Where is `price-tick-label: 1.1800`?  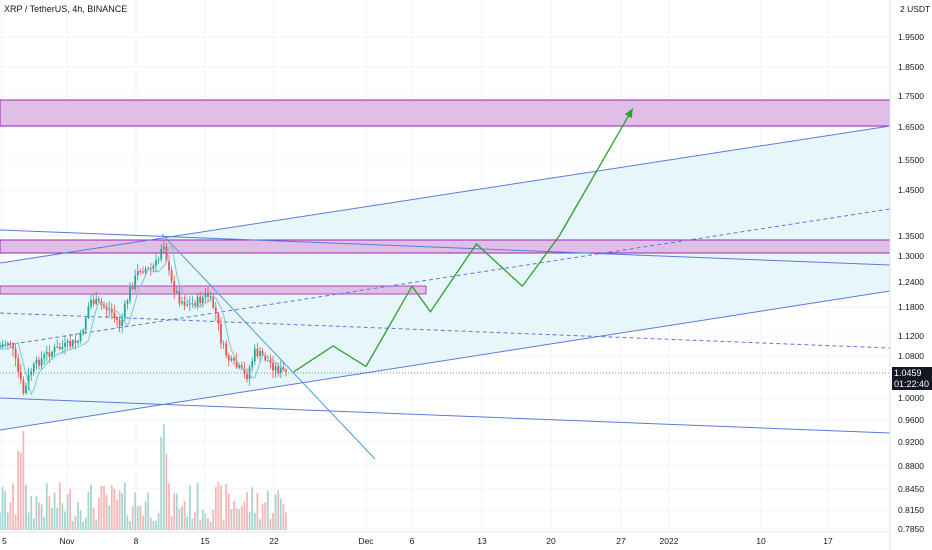 price-tick-label: 1.1800 is located at coordinates (911, 307).